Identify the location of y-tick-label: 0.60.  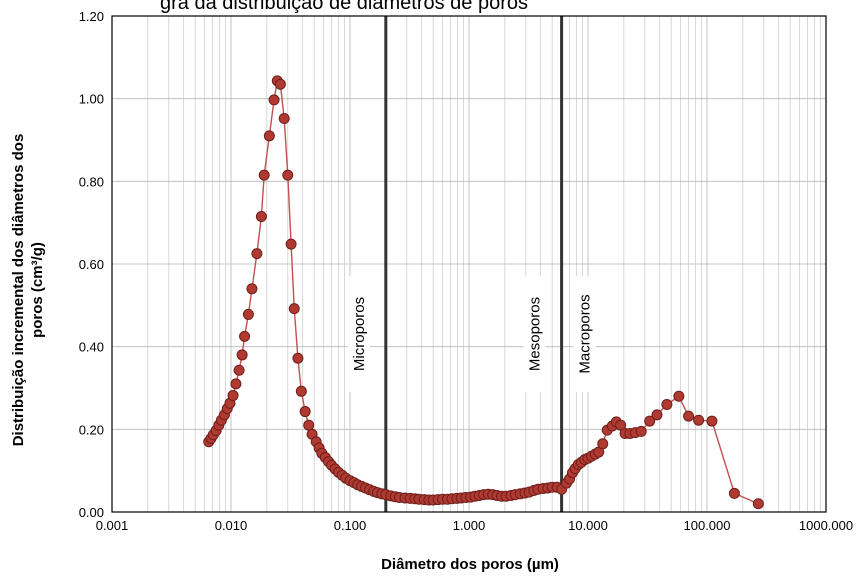
(91, 264).